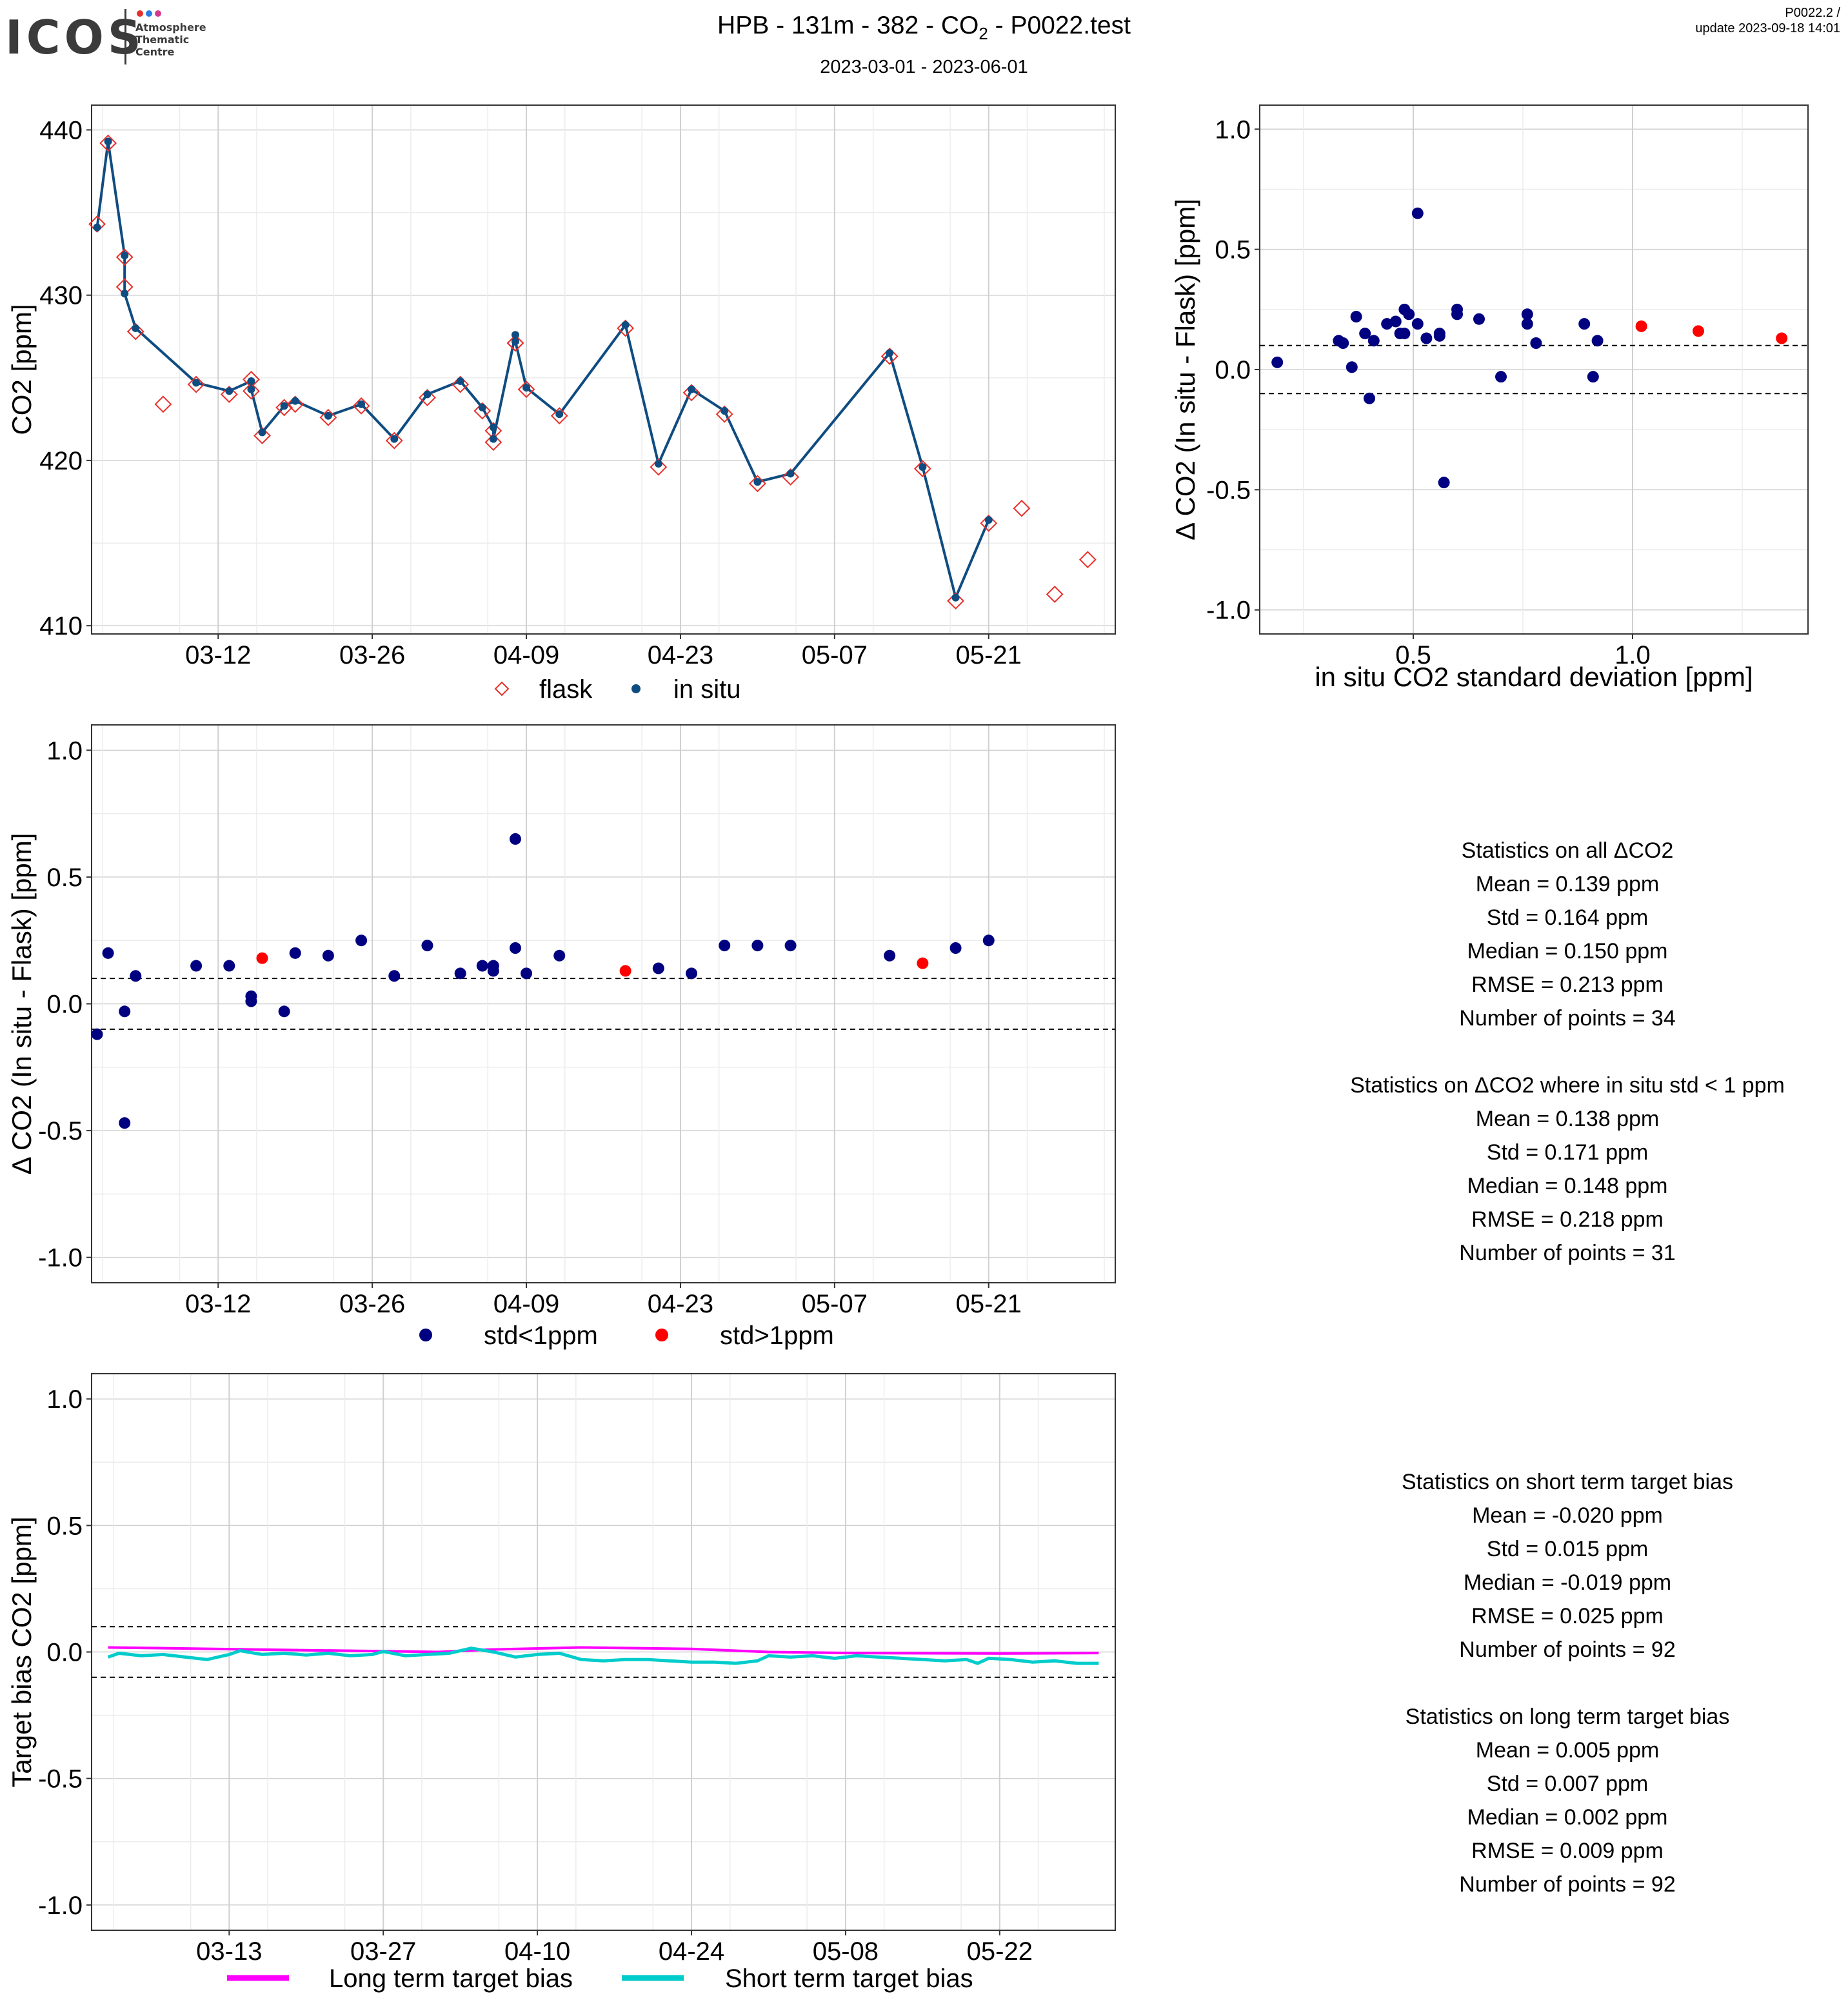 The height and width of the screenshot is (2007, 1848). What do you see at coordinates (155, 52) in the screenshot?
I see `logo-subtitle-3: Centre` at bounding box center [155, 52].